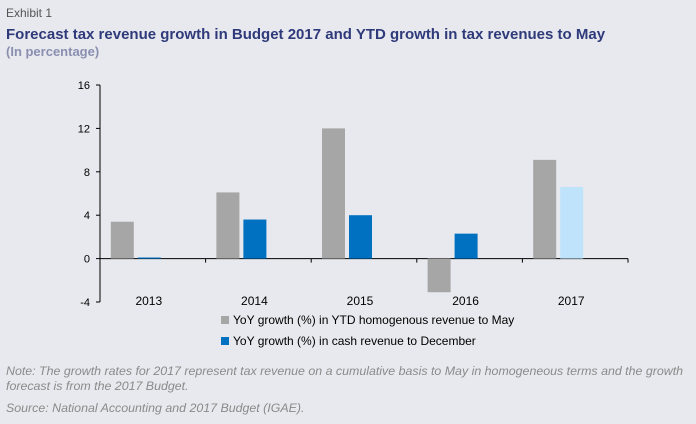 The image size is (696, 424). I want to click on y-tick-labels: 16 12 8 4 0 -4, so click(84, 194).